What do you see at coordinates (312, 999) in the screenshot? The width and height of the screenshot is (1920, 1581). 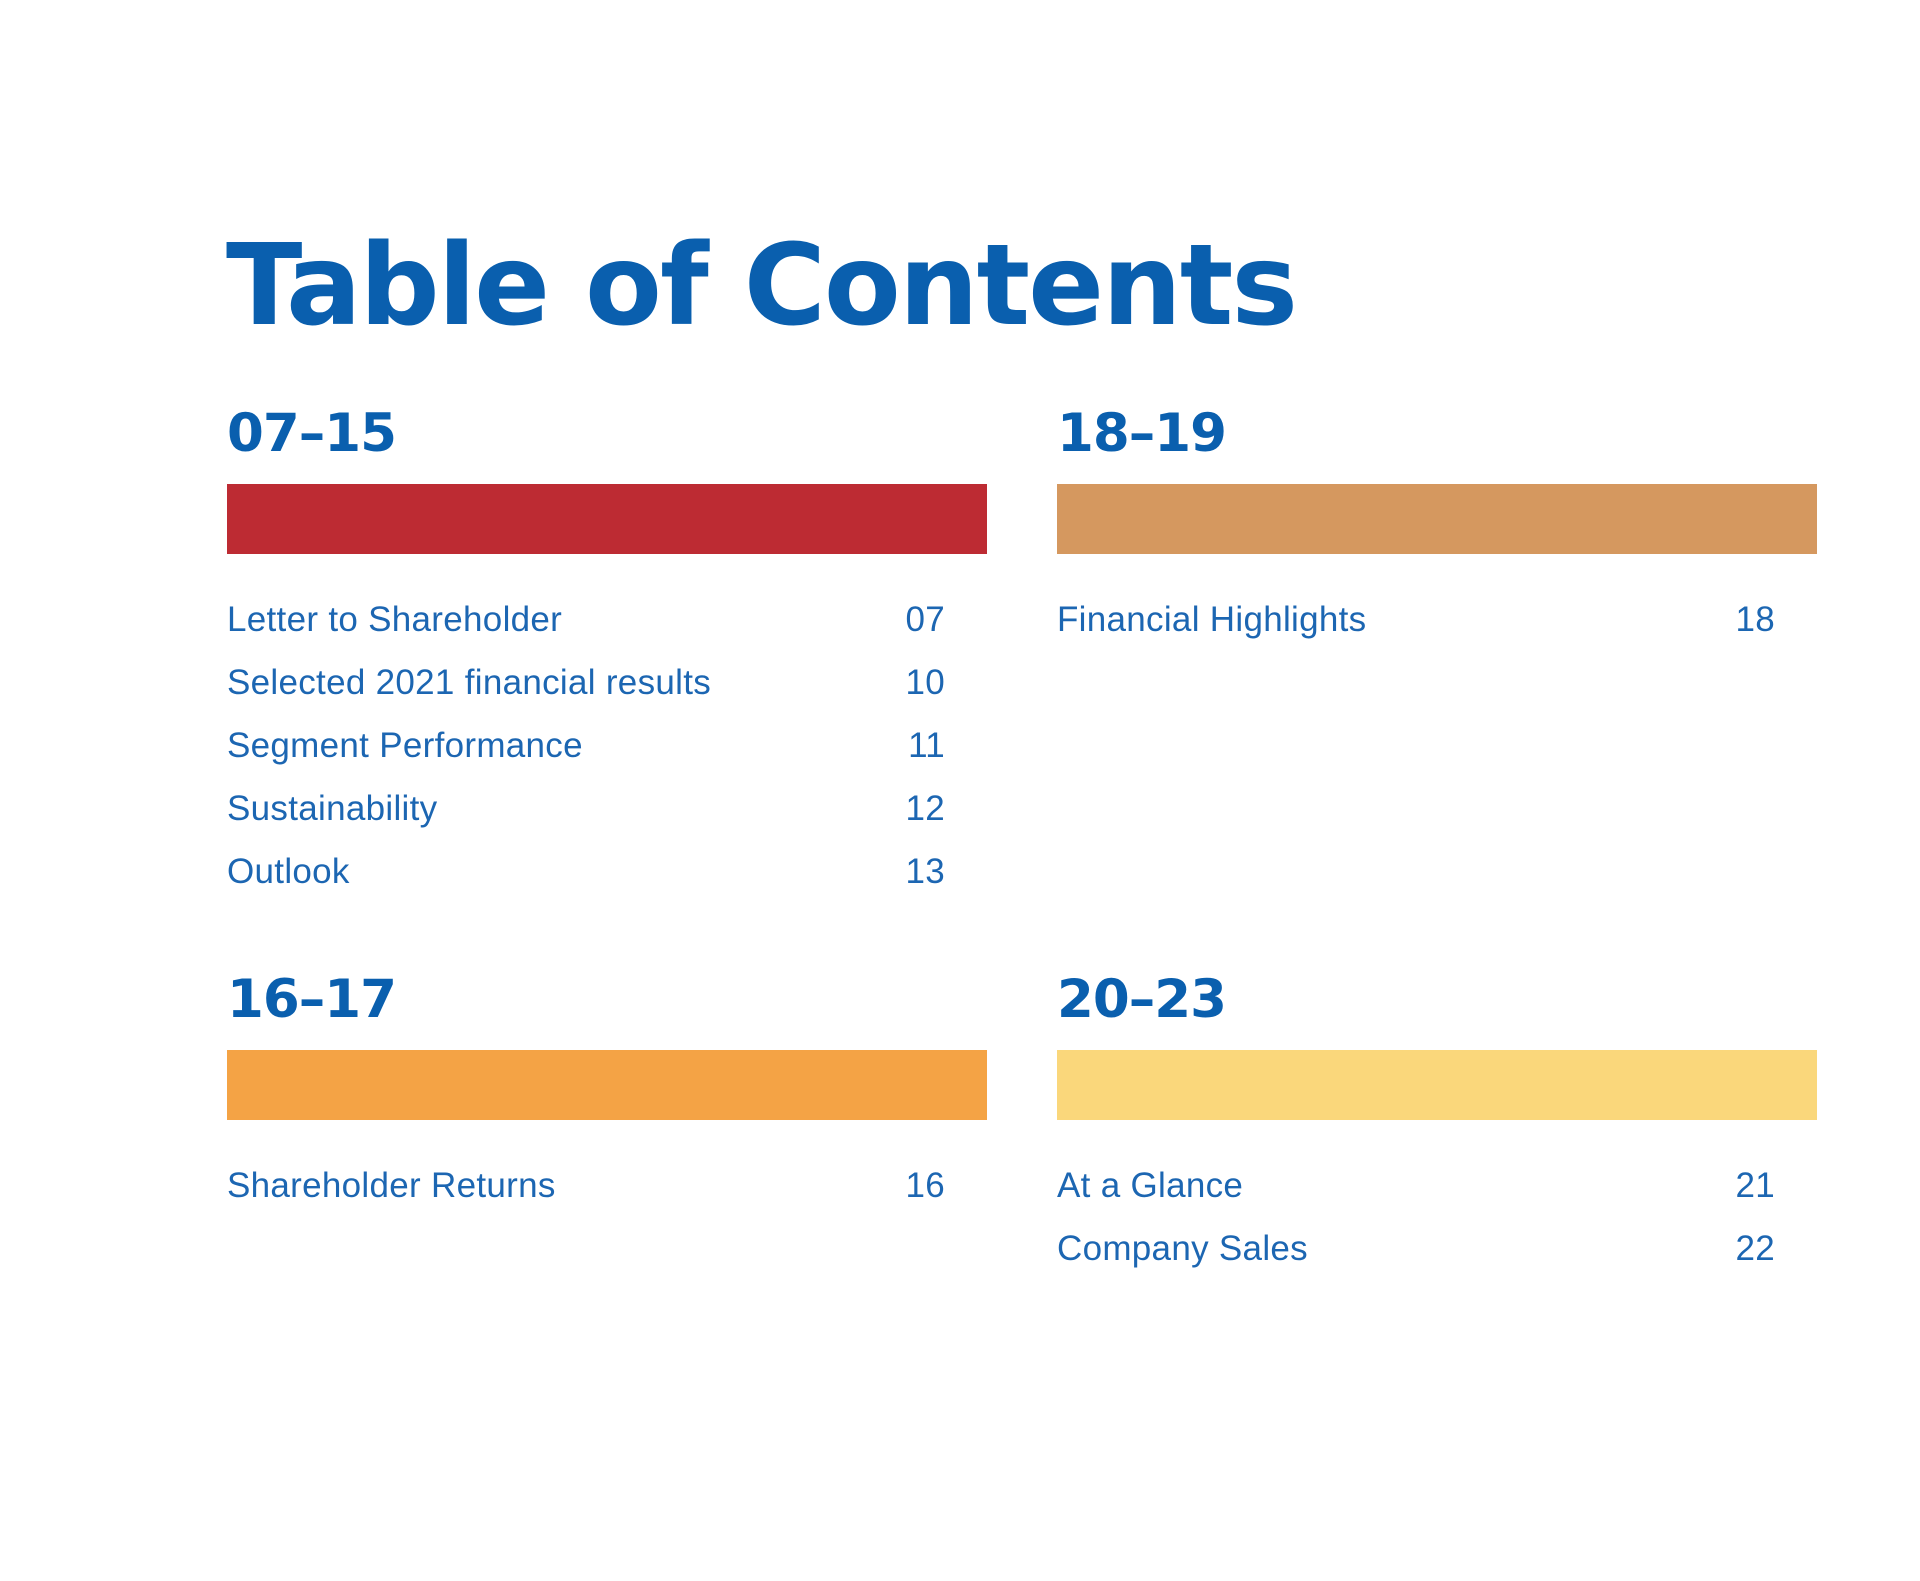 I see `section-range: 16–17` at bounding box center [312, 999].